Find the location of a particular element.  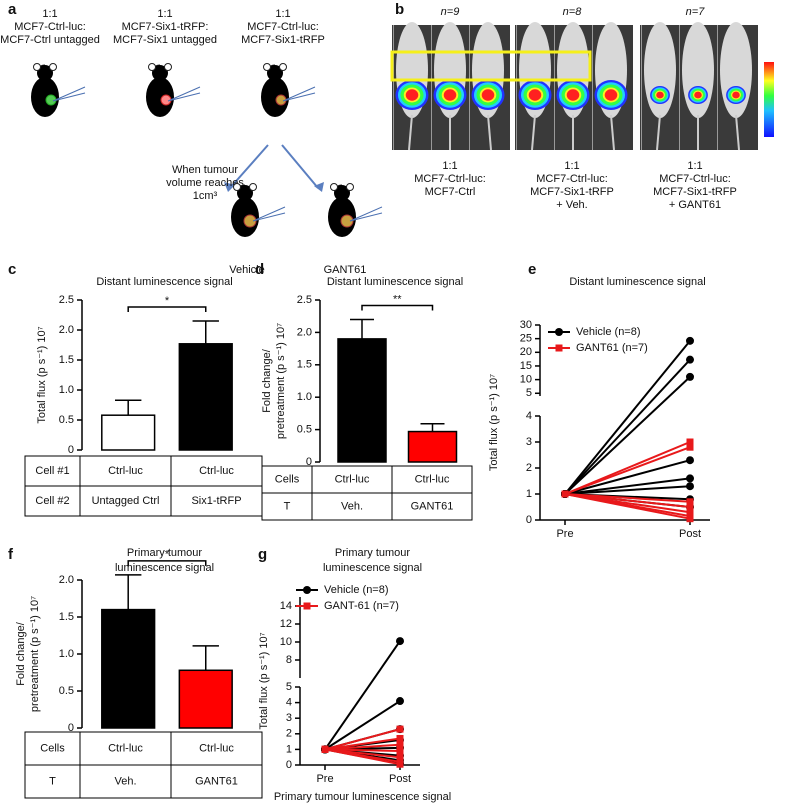

highlight-box is located at coordinates (491, 66).